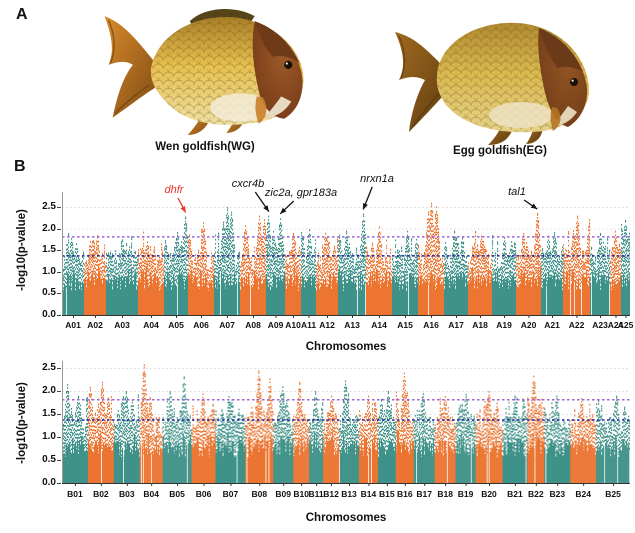  What do you see at coordinates (75, 494) in the screenshot?
I see `chromosome-label: B01` at bounding box center [75, 494].